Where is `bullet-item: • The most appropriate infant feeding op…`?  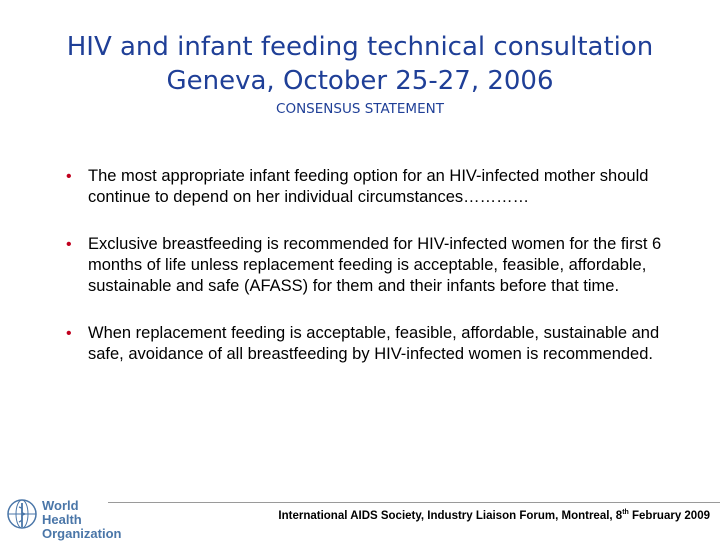 bullet-item: • The most appropriate infant feeding op… is located at coordinates (370, 187).